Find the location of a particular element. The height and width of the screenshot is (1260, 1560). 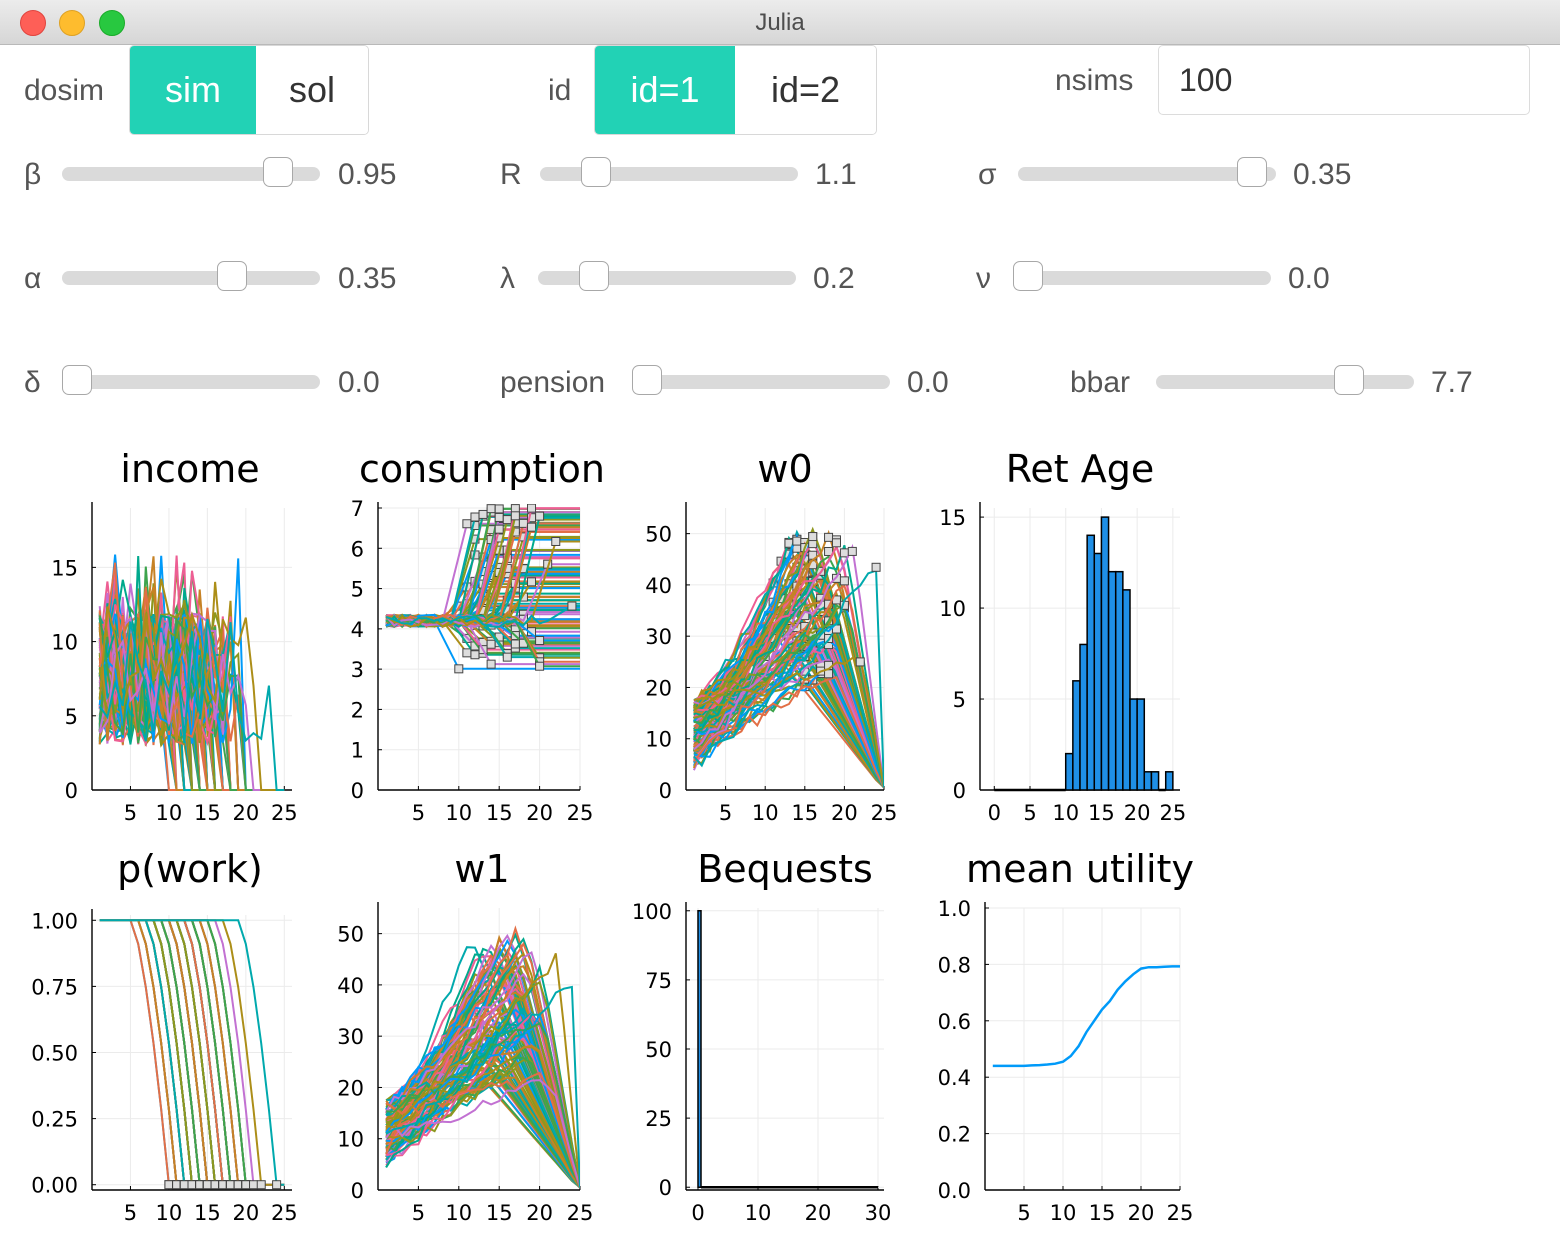

id-option-1: id=1 is located at coordinates (665, 90).